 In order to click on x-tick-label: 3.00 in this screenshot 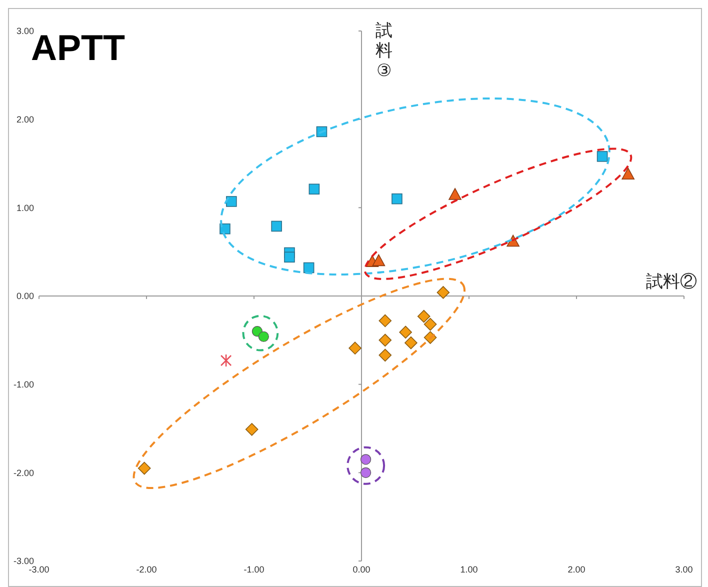, I will do `click(684, 569)`.